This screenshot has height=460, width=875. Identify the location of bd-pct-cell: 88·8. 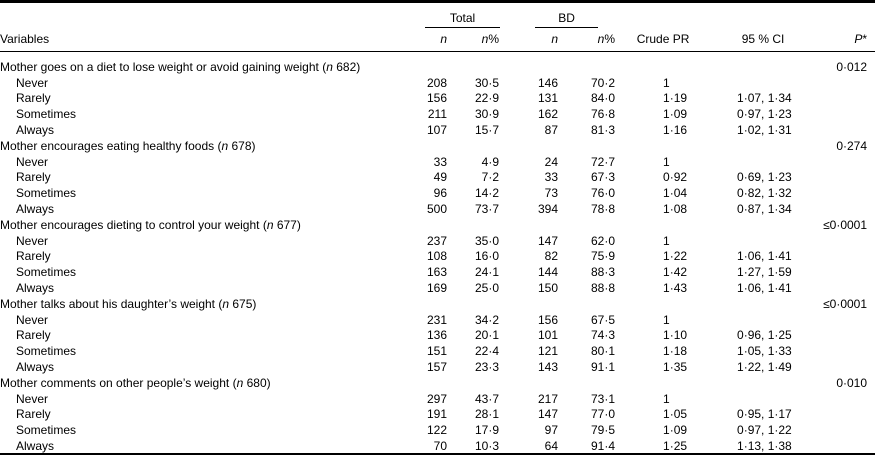
(603, 288).